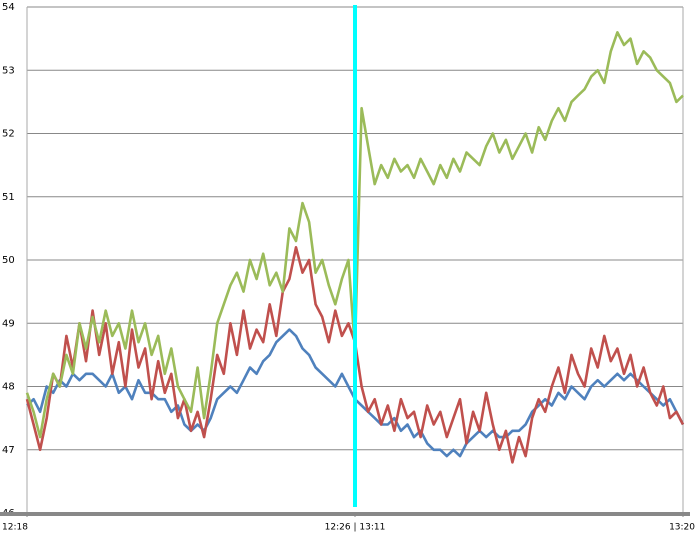 The height and width of the screenshot is (548, 697). I want to click on y-tick-label: 53, so click(8, 70).